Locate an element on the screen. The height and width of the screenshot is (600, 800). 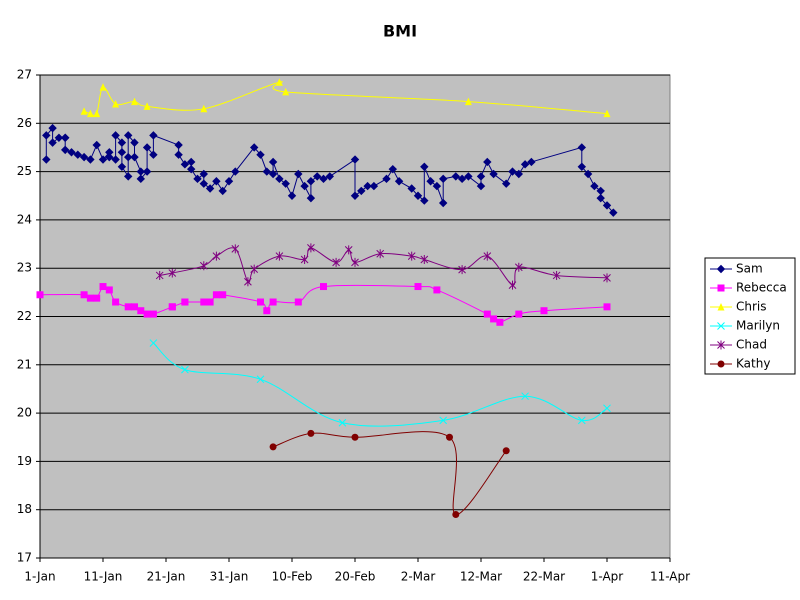
x-tick-label: 1-Apr is located at coordinates (607, 577).